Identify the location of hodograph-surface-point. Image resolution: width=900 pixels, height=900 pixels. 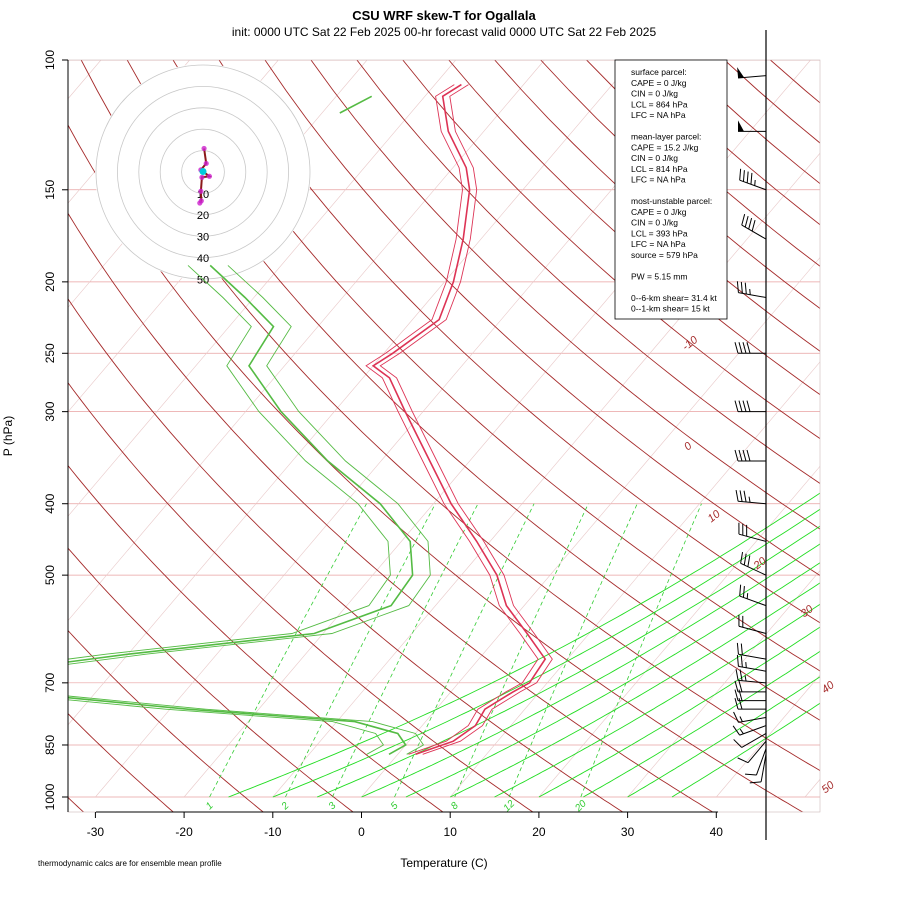
(203, 171).